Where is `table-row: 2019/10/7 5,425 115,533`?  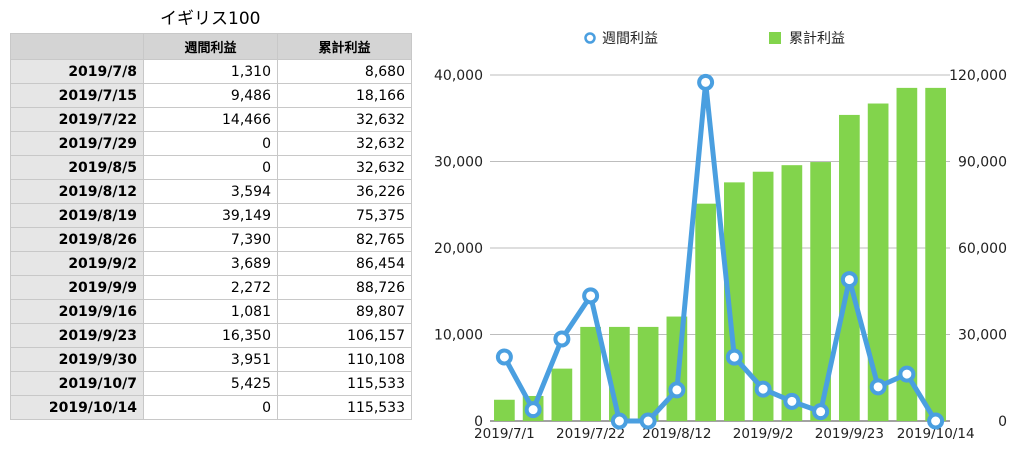
table-row: 2019/10/7 5,425 115,533 is located at coordinates (211, 383).